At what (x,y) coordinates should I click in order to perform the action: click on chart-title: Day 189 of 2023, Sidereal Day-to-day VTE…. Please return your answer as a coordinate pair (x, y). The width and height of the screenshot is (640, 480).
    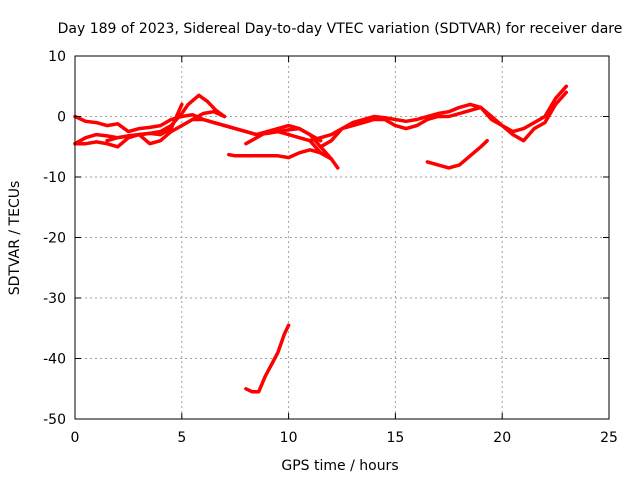
    Looking at the image, I should click on (340, 29).